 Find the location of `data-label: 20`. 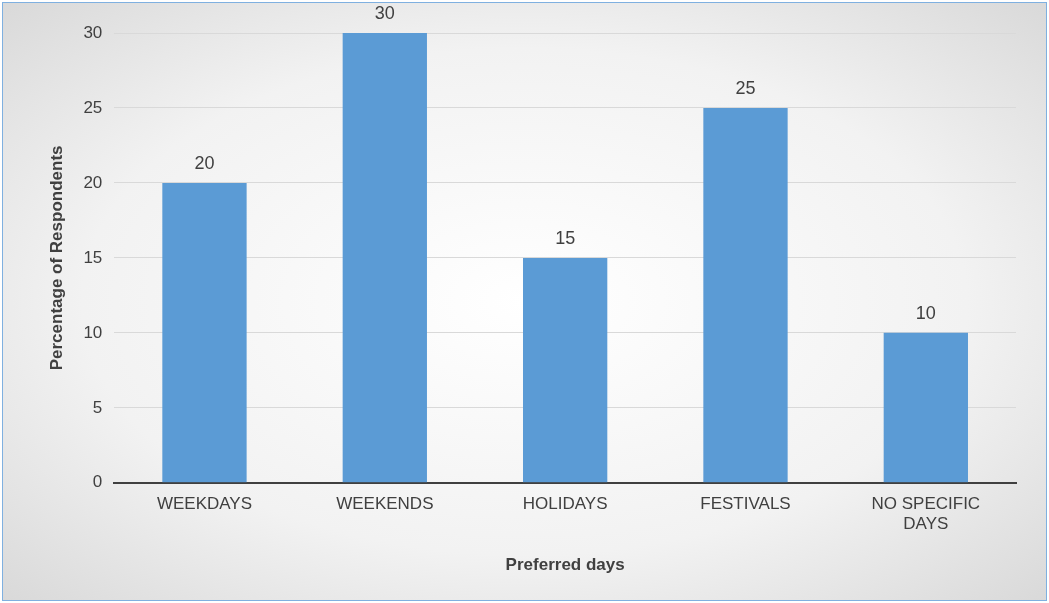

data-label: 20 is located at coordinates (204, 162).